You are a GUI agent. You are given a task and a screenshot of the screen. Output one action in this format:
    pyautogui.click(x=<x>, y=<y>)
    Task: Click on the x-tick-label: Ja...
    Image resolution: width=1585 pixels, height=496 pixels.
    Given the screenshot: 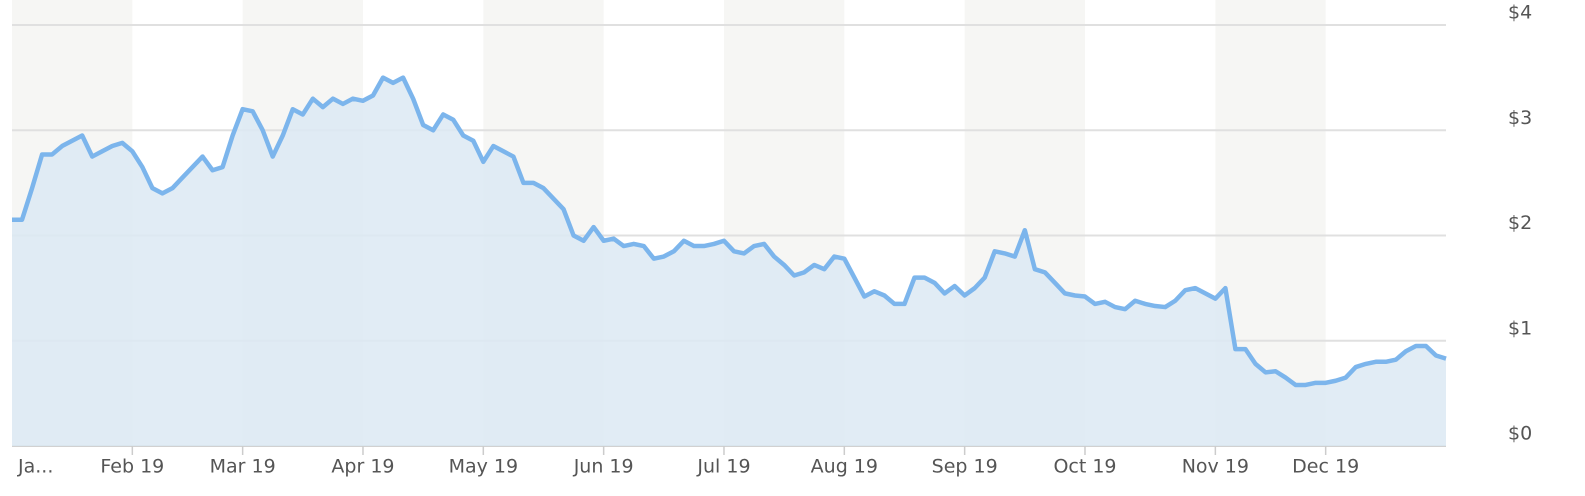 What is the action you would take?
    pyautogui.click(x=35, y=467)
    